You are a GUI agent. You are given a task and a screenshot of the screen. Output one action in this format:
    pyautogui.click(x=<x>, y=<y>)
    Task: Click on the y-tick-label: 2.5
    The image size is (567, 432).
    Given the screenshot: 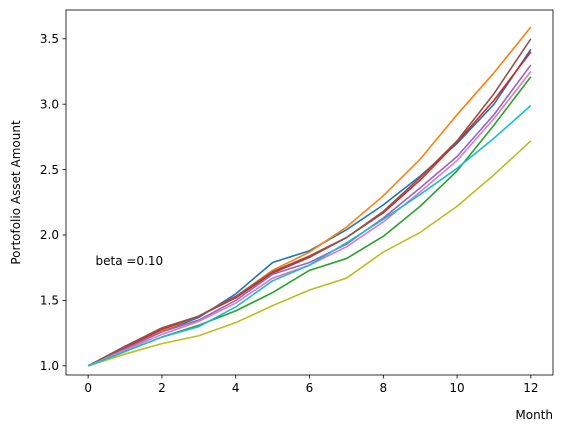 What is the action you would take?
    pyautogui.click(x=49, y=170)
    